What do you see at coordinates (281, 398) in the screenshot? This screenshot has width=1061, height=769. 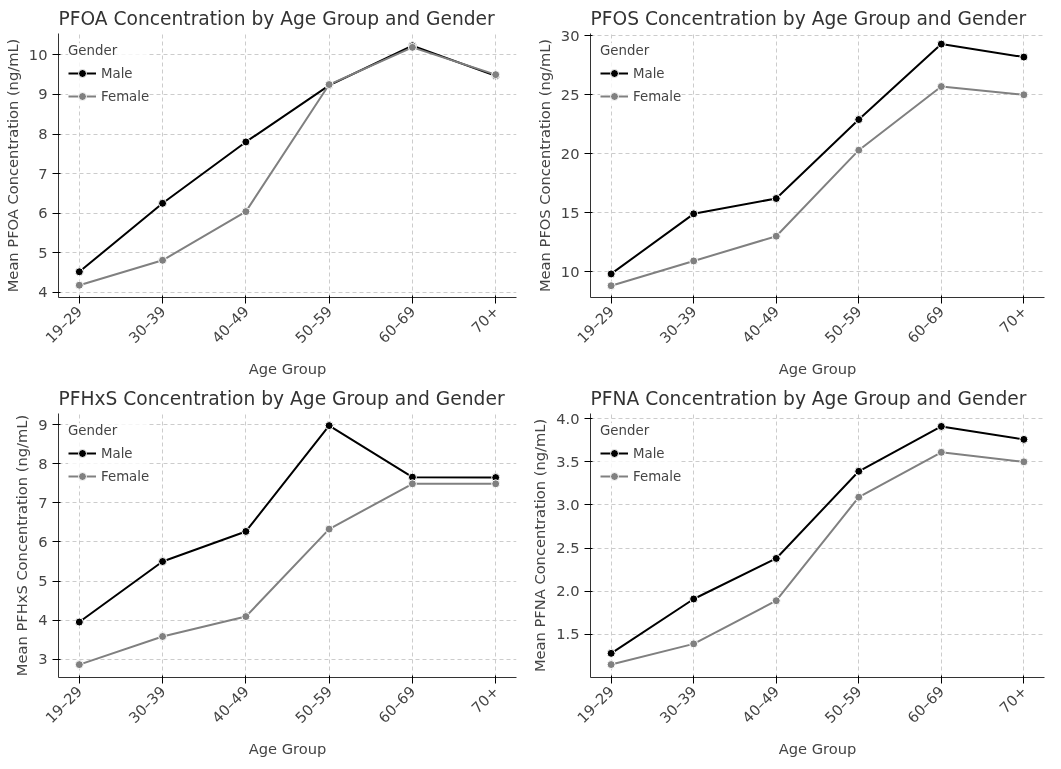 I see `chart-title: PFHxS Concentration by Age Group and Gender` at bounding box center [281, 398].